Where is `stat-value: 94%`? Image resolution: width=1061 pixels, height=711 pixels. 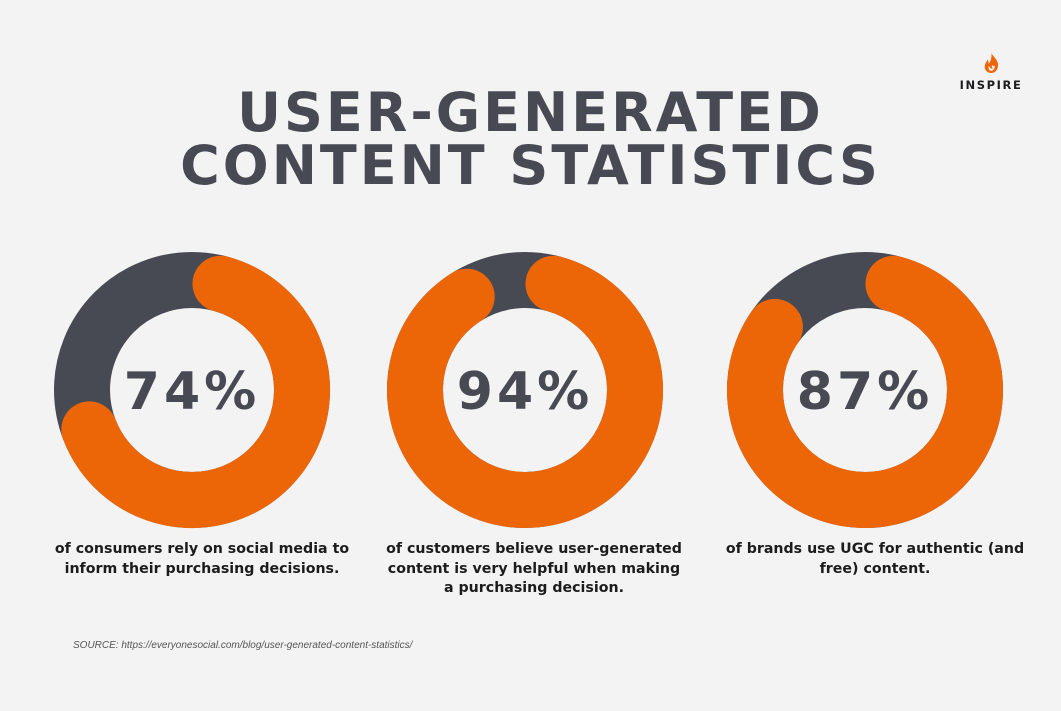
stat-value: 94% is located at coordinates (525, 392).